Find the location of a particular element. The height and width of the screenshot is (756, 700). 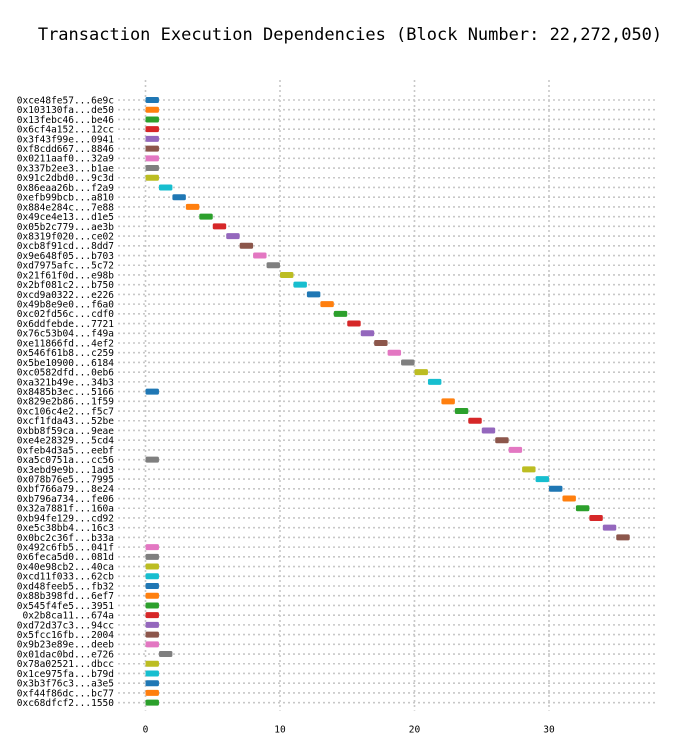

y-tick-label: 0x8485b3ec...5166 is located at coordinates (66, 392).